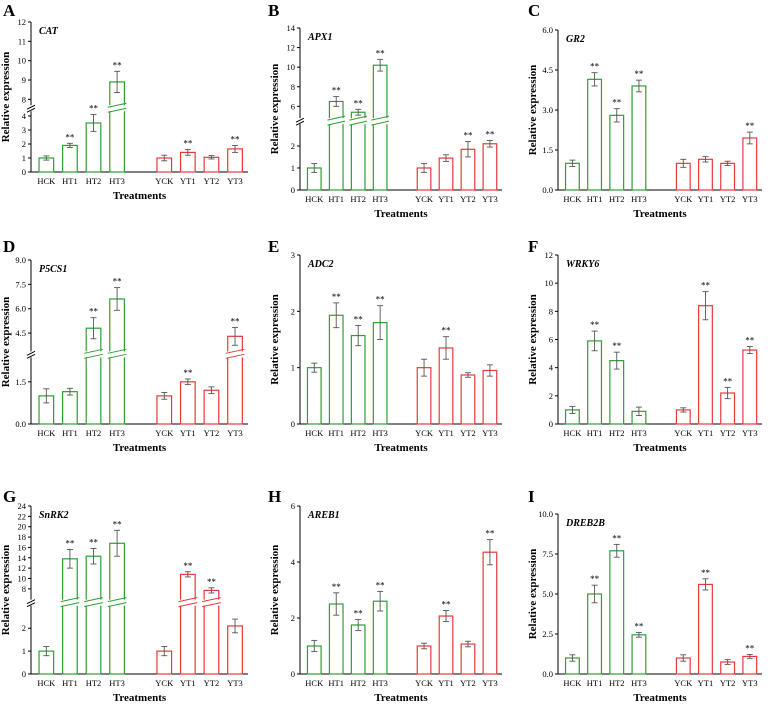  What do you see at coordinates (94, 542) in the screenshot?
I see `significance-mark-g: **` at bounding box center [94, 542].